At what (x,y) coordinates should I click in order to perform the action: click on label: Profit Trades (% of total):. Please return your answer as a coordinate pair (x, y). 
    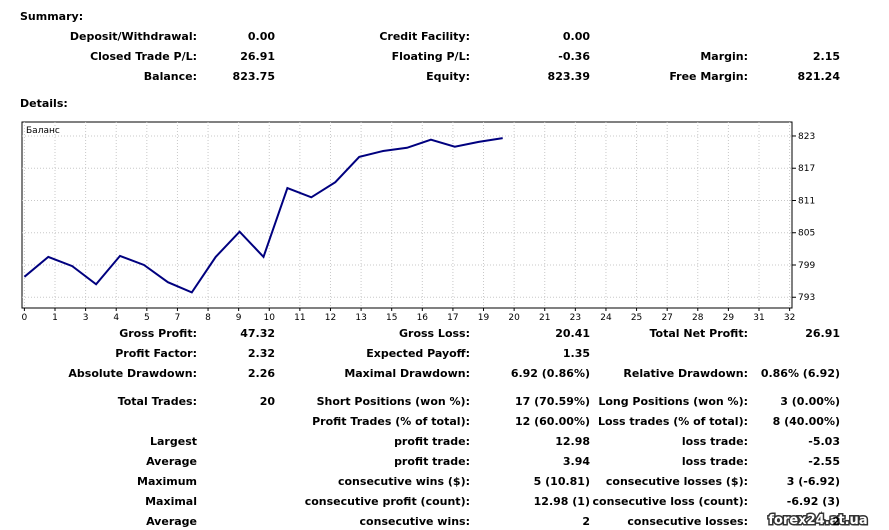
    Looking at the image, I should click on (391, 421).